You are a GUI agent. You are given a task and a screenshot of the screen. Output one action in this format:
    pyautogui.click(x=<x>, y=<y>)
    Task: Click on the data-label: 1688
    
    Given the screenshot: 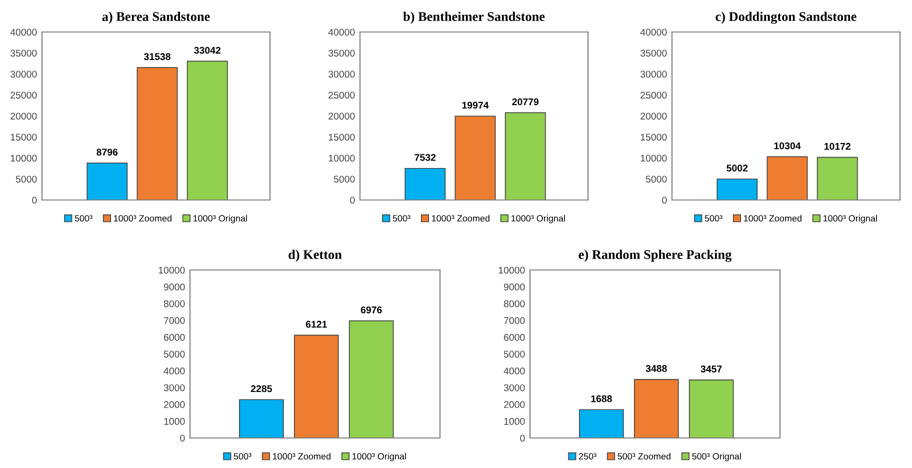 What is the action you would take?
    pyautogui.click(x=601, y=398)
    